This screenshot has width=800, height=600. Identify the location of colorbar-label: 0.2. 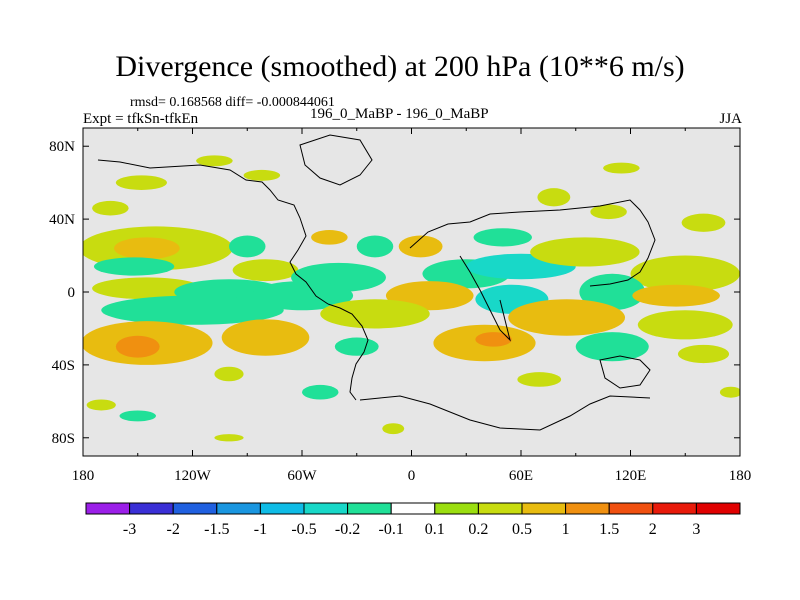
(478, 529).